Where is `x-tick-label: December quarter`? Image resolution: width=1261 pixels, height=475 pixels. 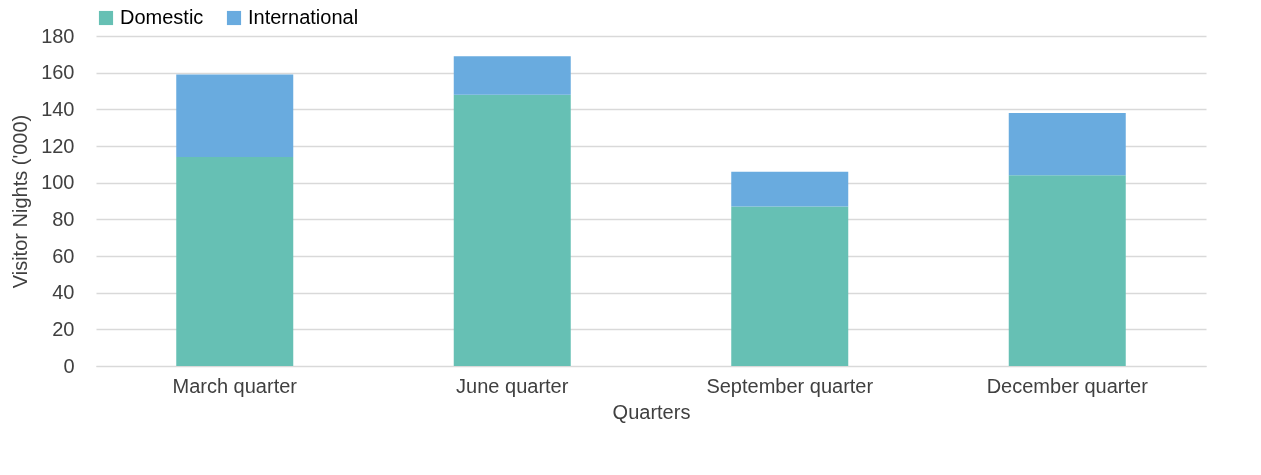
x-tick-label: December quarter is located at coordinates (1067, 385).